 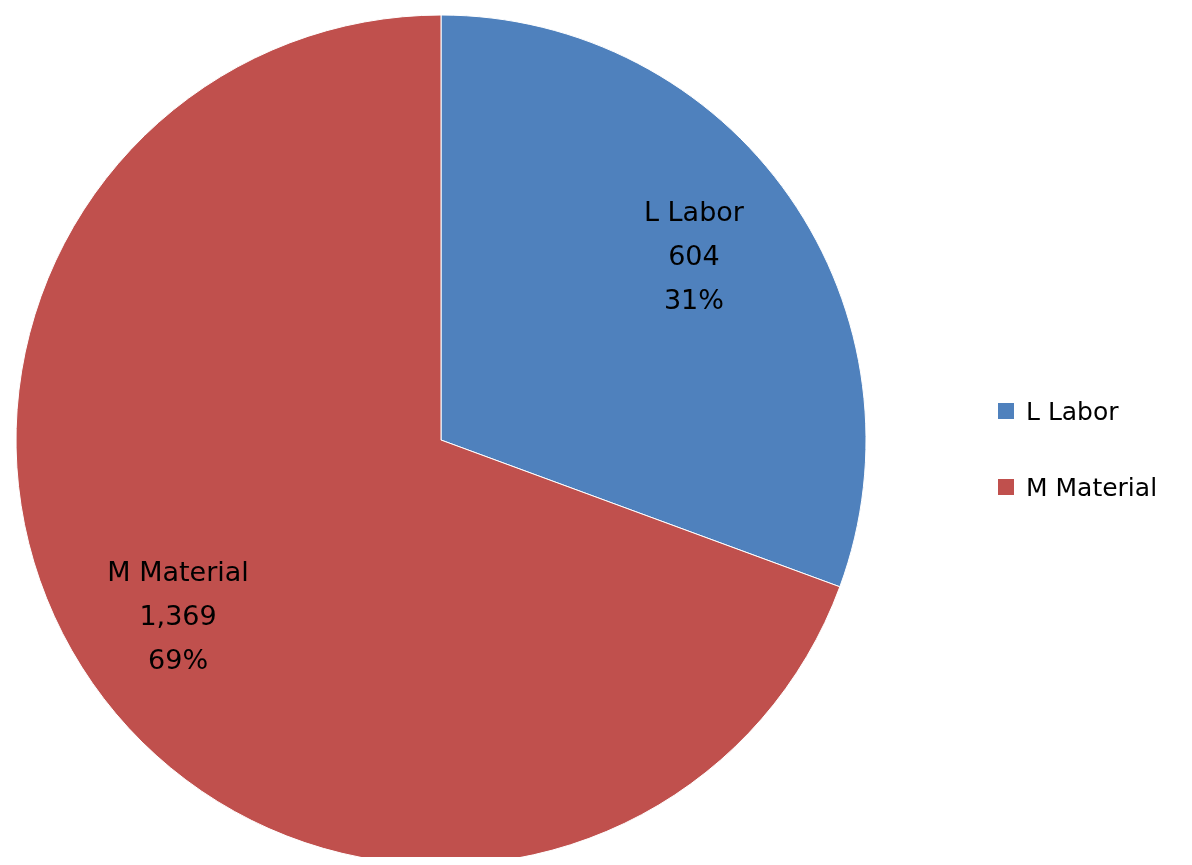 What do you see at coordinates (693, 277) in the screenshot?
I see `data-label: 604 31%` at bounding box center [693, 277].